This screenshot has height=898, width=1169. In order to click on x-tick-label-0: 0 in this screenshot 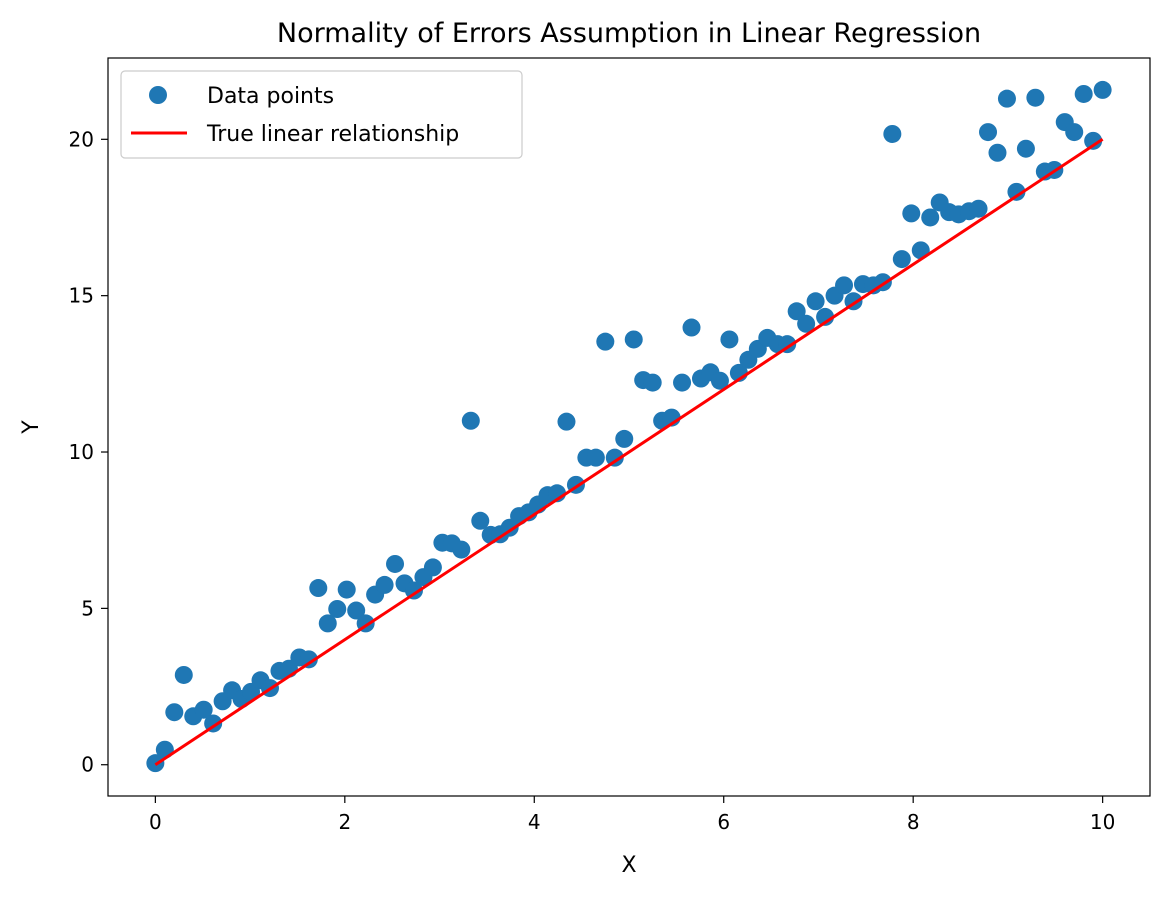, I will do `click(155, 822)`.